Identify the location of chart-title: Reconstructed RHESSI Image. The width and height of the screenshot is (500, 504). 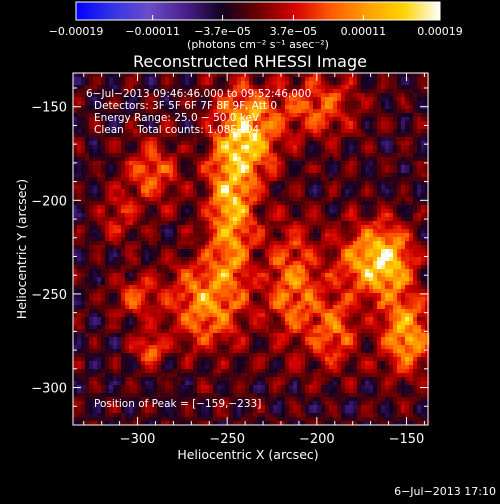
(250, 61).